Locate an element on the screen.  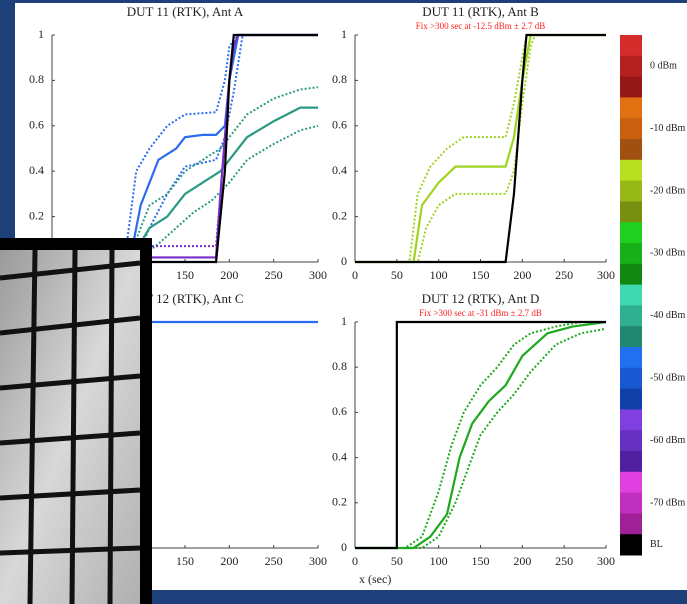
absorber-lines is located at coordinates (70, 426).